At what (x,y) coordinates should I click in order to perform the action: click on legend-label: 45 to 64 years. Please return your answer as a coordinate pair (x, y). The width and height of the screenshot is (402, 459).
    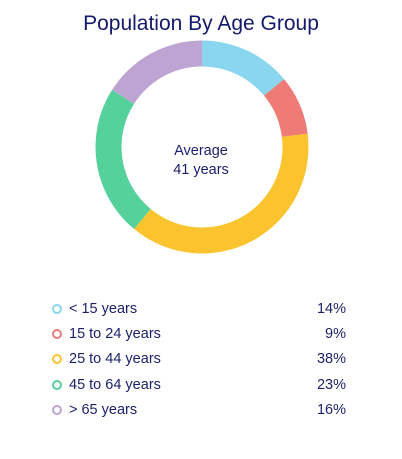
    Looking at the image, I should click on (115, 384).